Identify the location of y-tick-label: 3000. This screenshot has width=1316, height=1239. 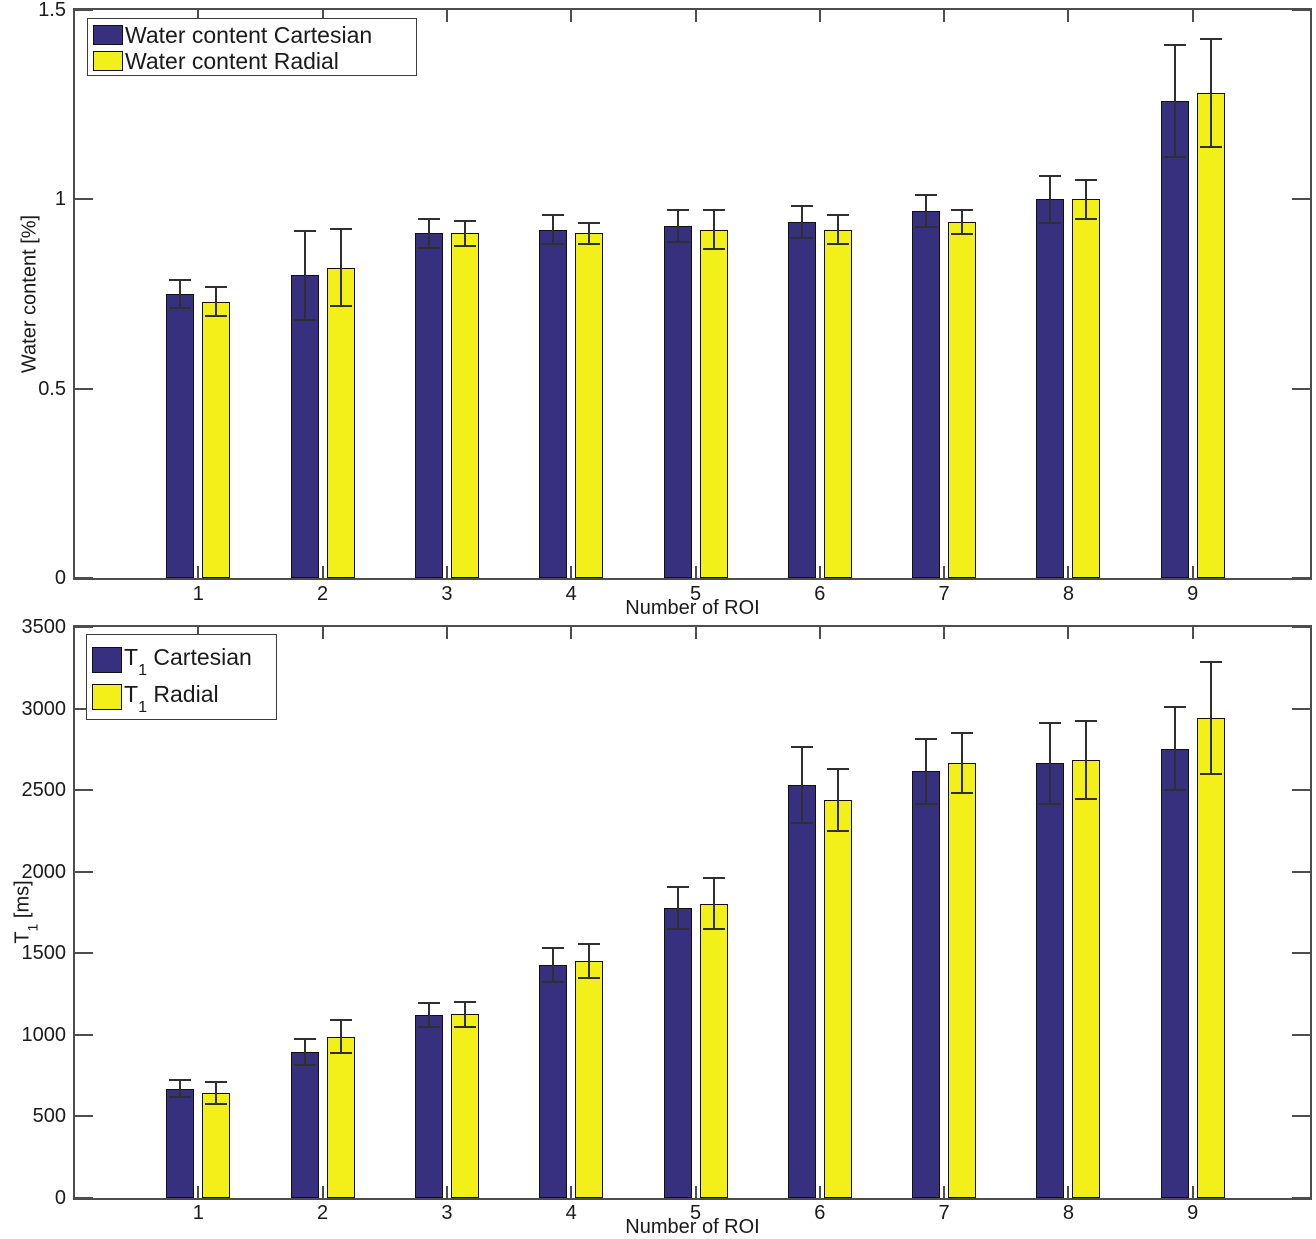
(44, 708).